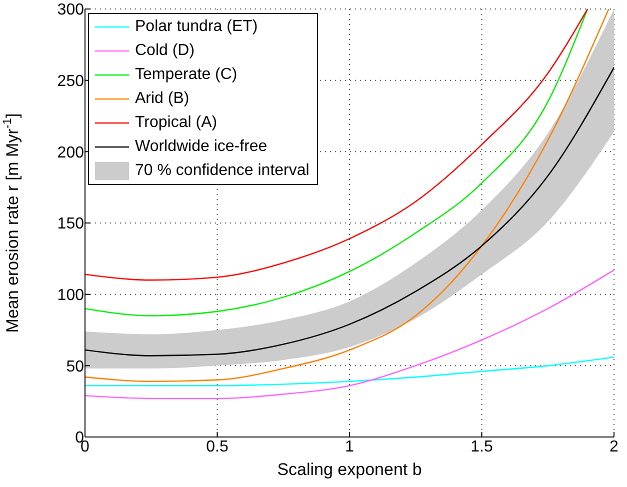 The image size is (627, 487). Describe the element at coordinates (162, 99) in the screenshot. I see `legend-label: Arid (B)` at that location.